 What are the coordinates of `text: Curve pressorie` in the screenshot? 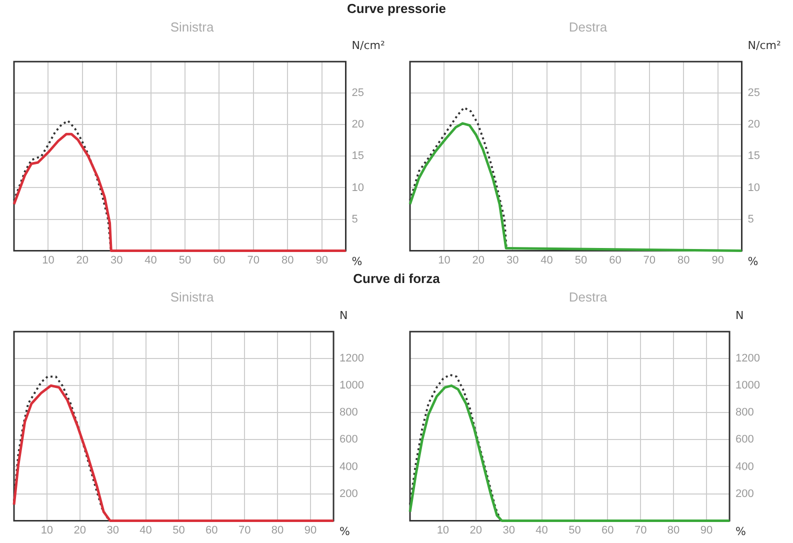 It's located at (396, 9).